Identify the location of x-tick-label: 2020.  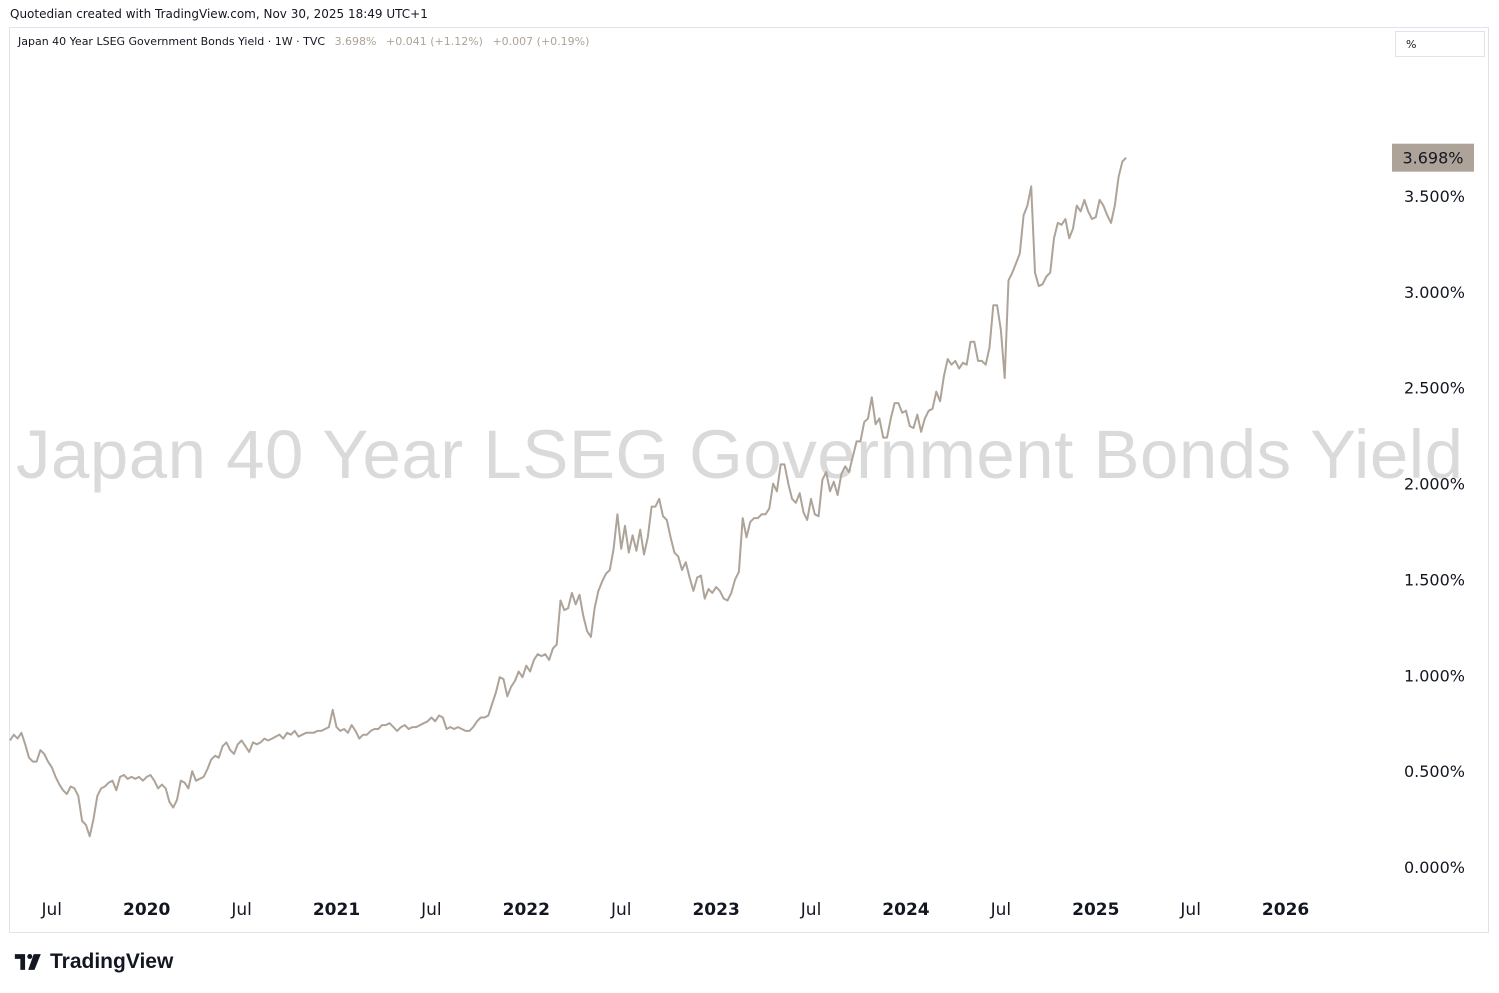
(146, 910).